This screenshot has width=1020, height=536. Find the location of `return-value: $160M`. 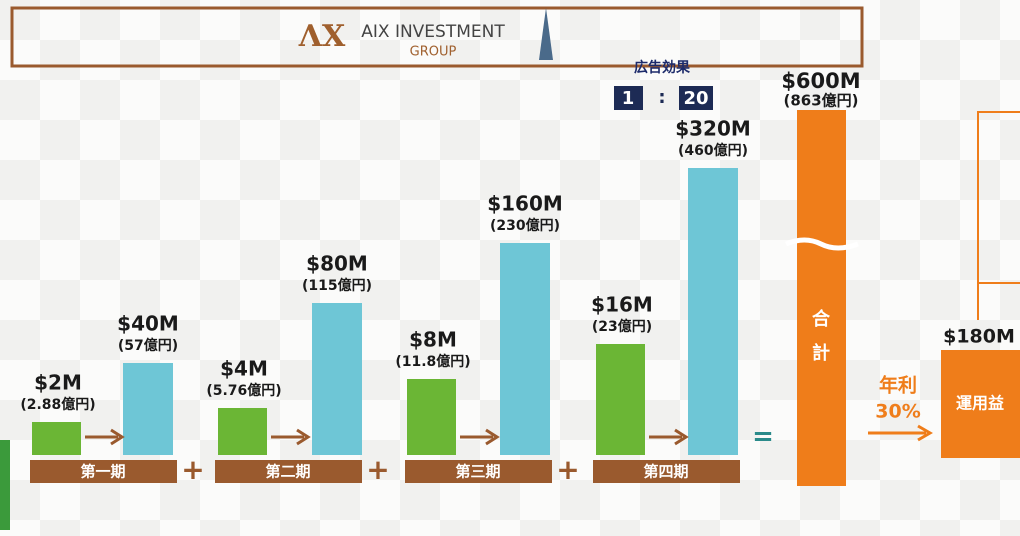

return-value: $160M is located at coordinates (525, 204).